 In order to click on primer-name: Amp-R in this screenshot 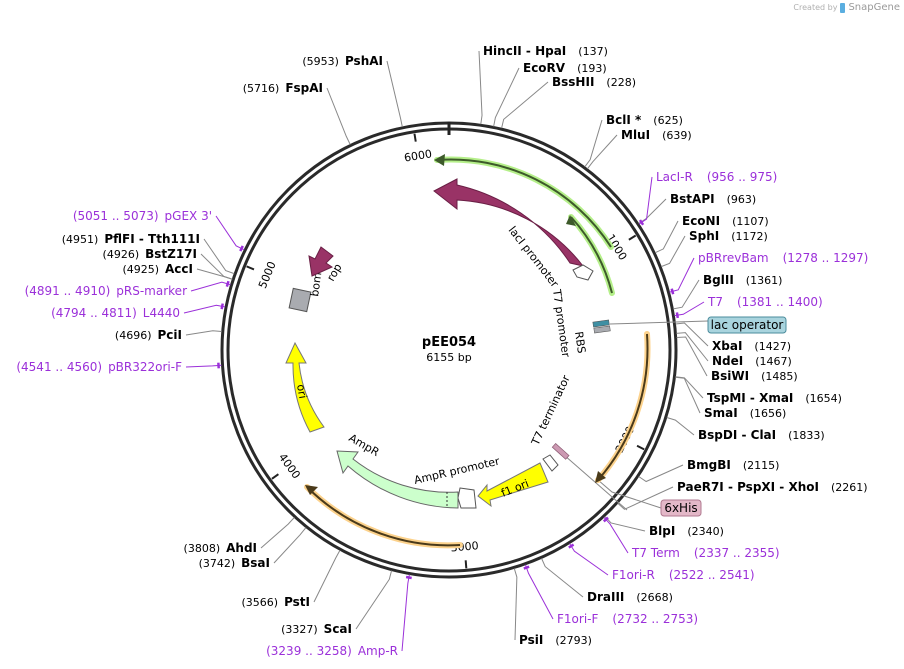, I will do `click(378, 651)`.